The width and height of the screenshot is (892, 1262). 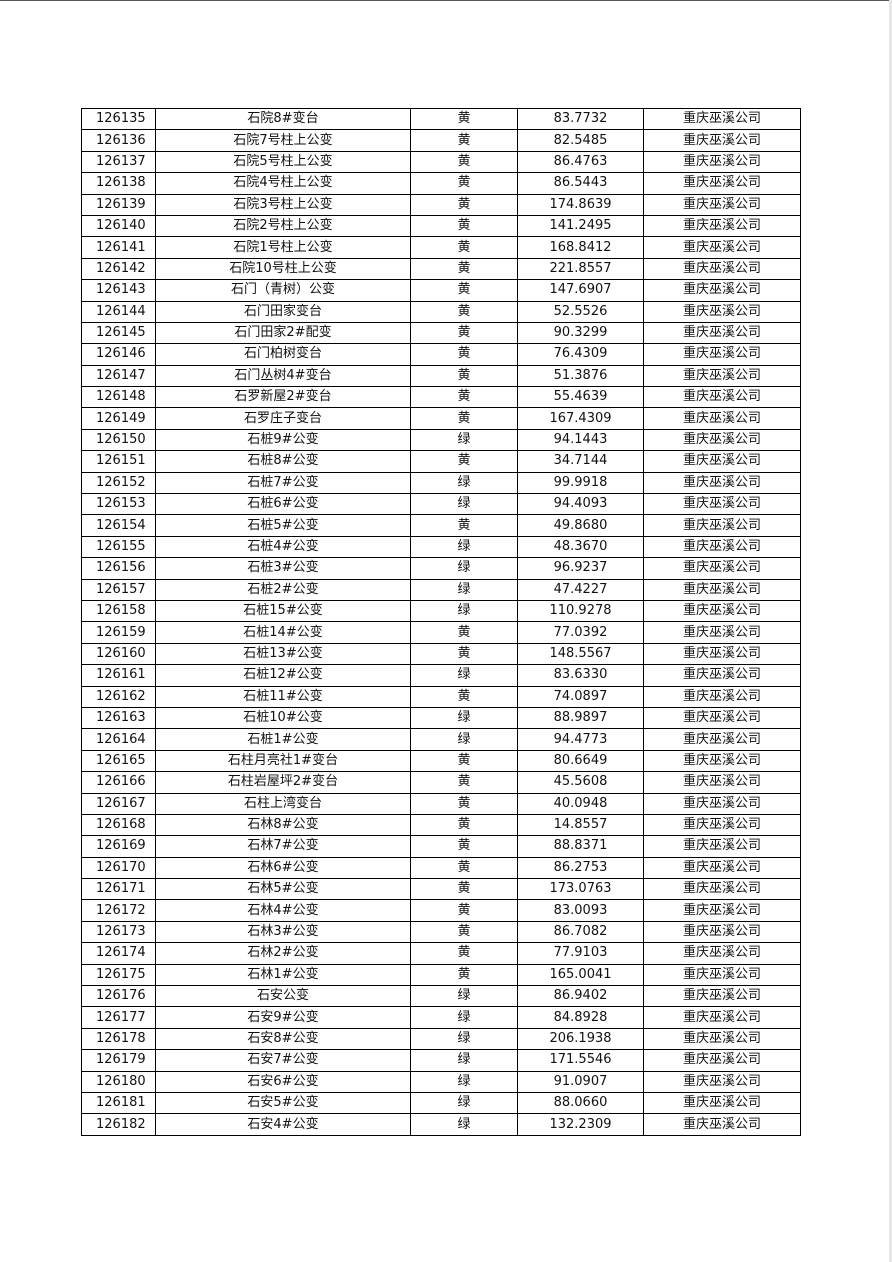 I want to click on cell-id: 126170, so click(x=118, y=868).